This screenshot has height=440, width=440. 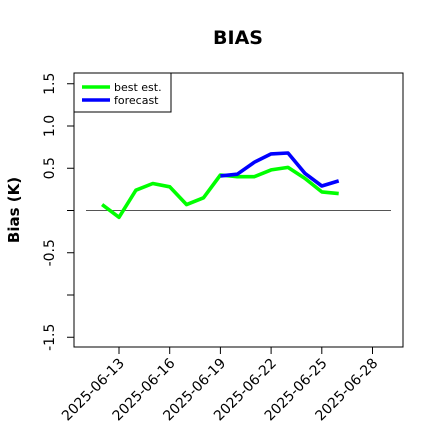 I want to click on series-layer, so click(x=220, y=185).